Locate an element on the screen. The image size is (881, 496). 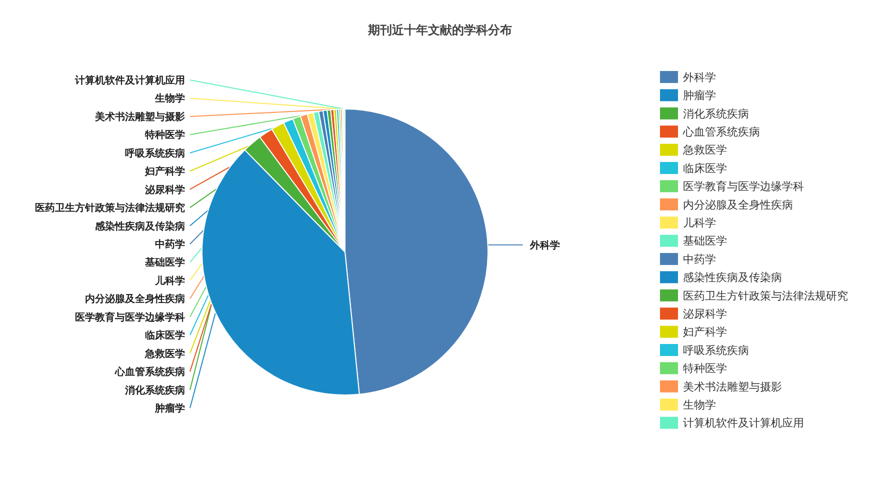
slice-label: 消化系统疾病 is located at coordinates (154, 390).